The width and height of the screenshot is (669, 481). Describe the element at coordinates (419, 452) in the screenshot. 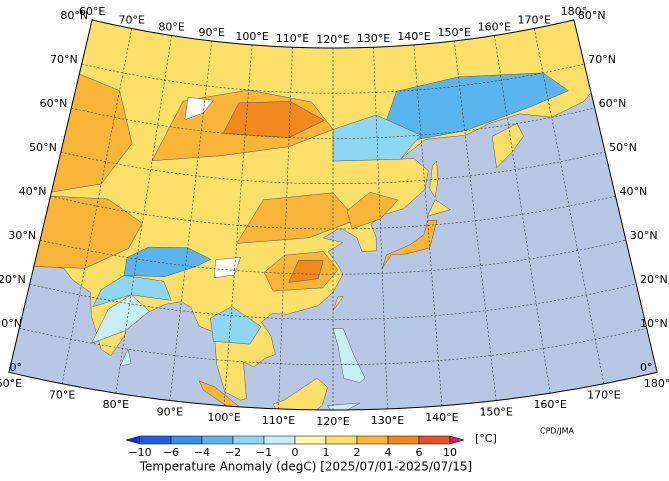

I see `colorbar-tick-label: 6` at that location.